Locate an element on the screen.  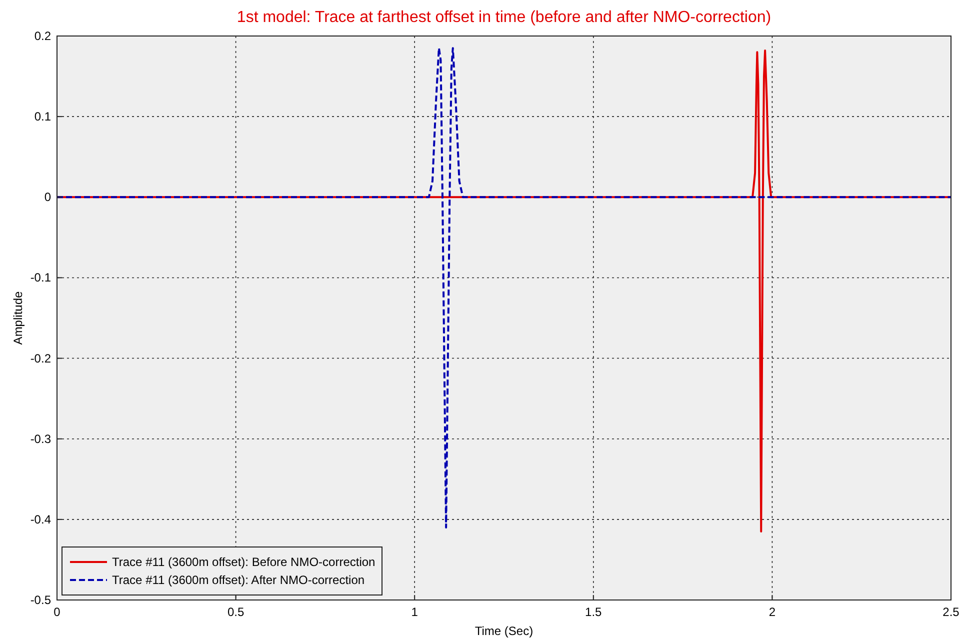
y-tick-label: -0.1 is located at coordinates (41, 277).